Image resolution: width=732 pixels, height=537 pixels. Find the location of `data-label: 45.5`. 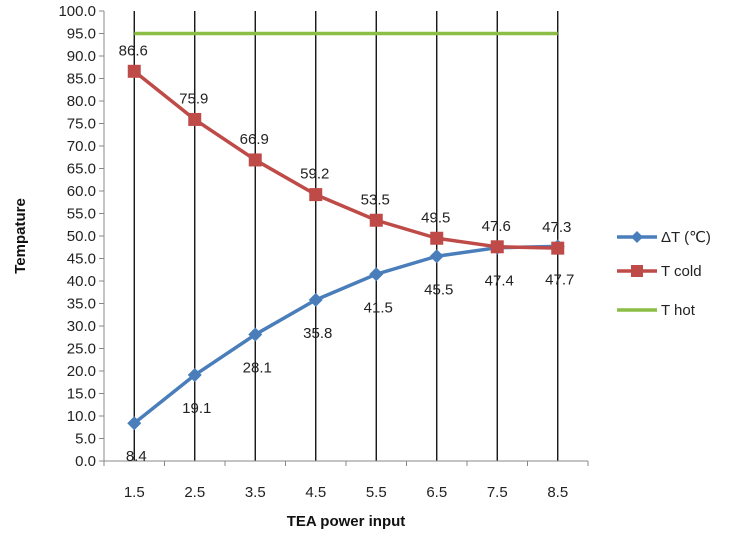

data-label: 45.5 is located at coordinates (438, 289).